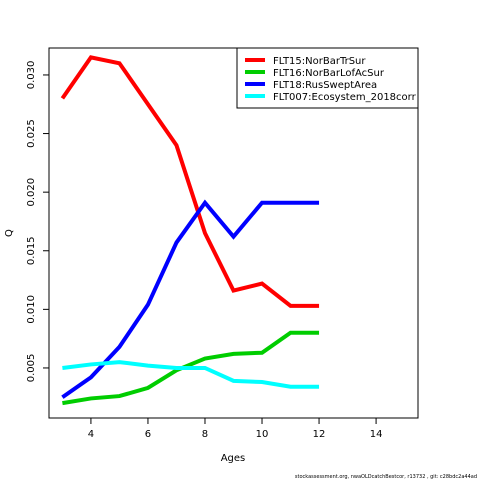 The image size is (480, 484). What do you see at coordinates (329, 73) in the screenshot?
I see `legend-label: FLT16:NorBarLofAcSur` at bounding box center [329, 73].